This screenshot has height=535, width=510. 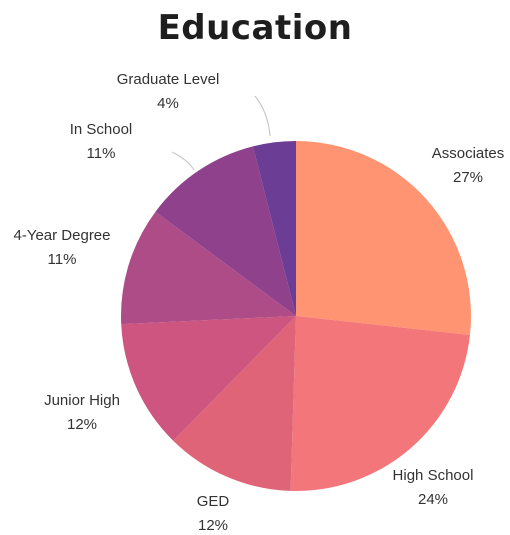 I want to click on slice-label-4-year-degree: 4-Year Degree, so click(x=61, y=235).